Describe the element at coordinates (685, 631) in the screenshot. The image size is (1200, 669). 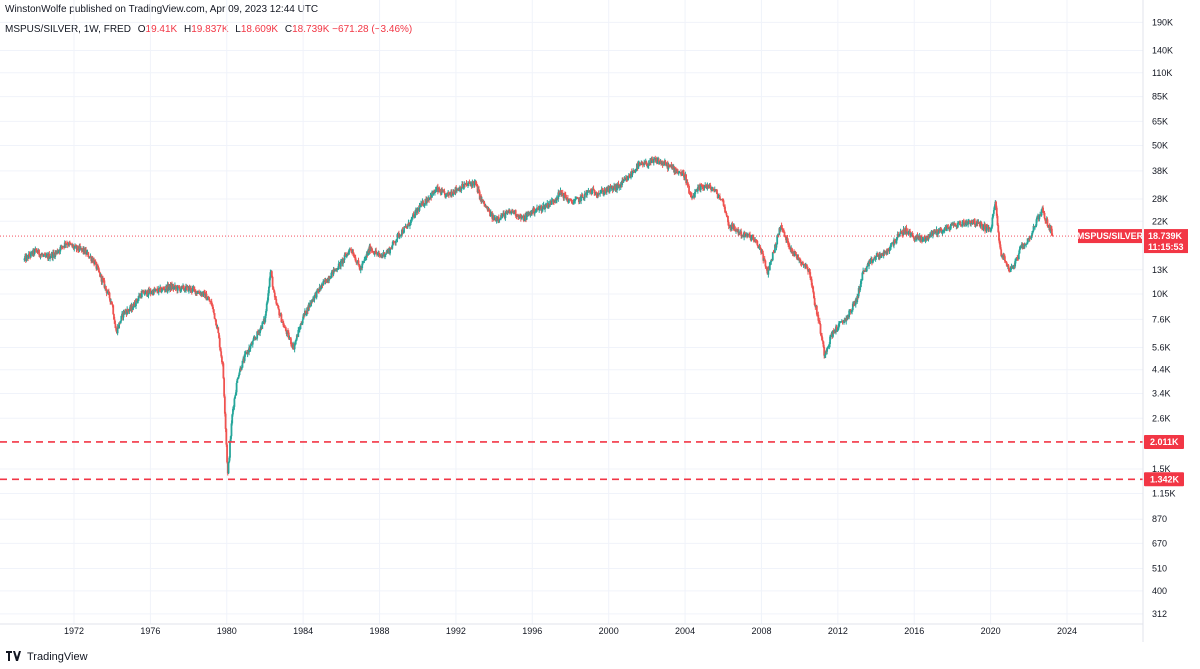
I see `x-tick-label: 2004` at that location.